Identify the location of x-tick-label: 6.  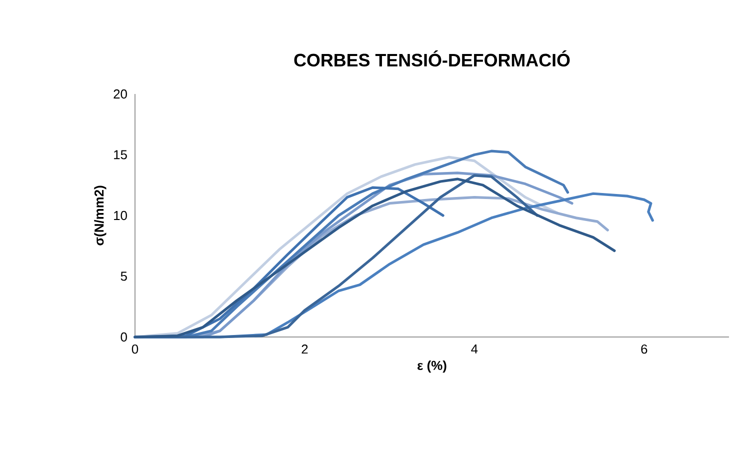
(644, 349).